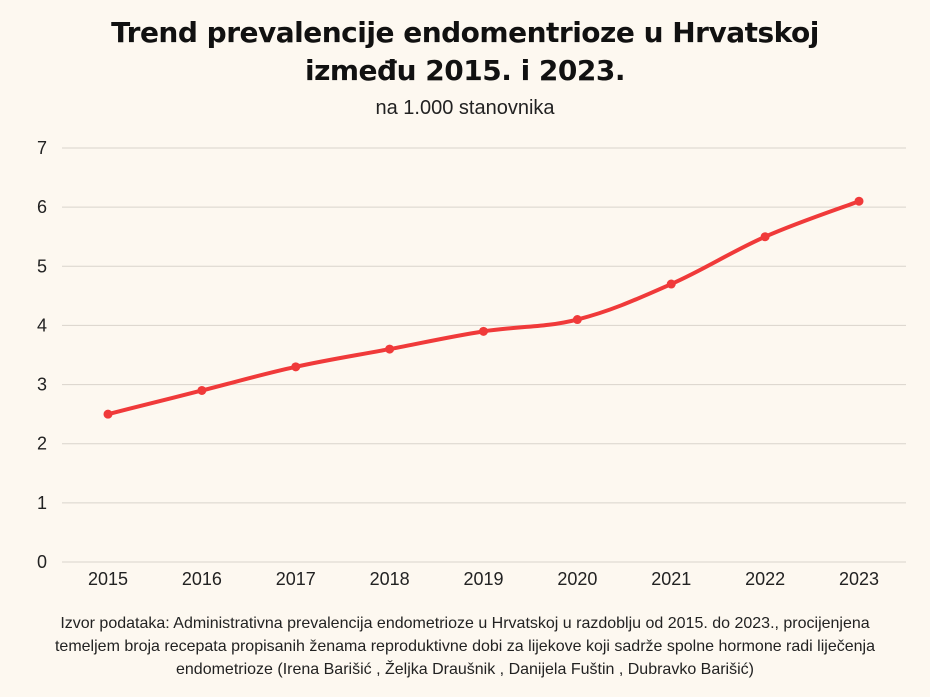  Describe the element at coordinates (108, 579) in the screenshot. I see `x-tick-label: 2015` at that location.